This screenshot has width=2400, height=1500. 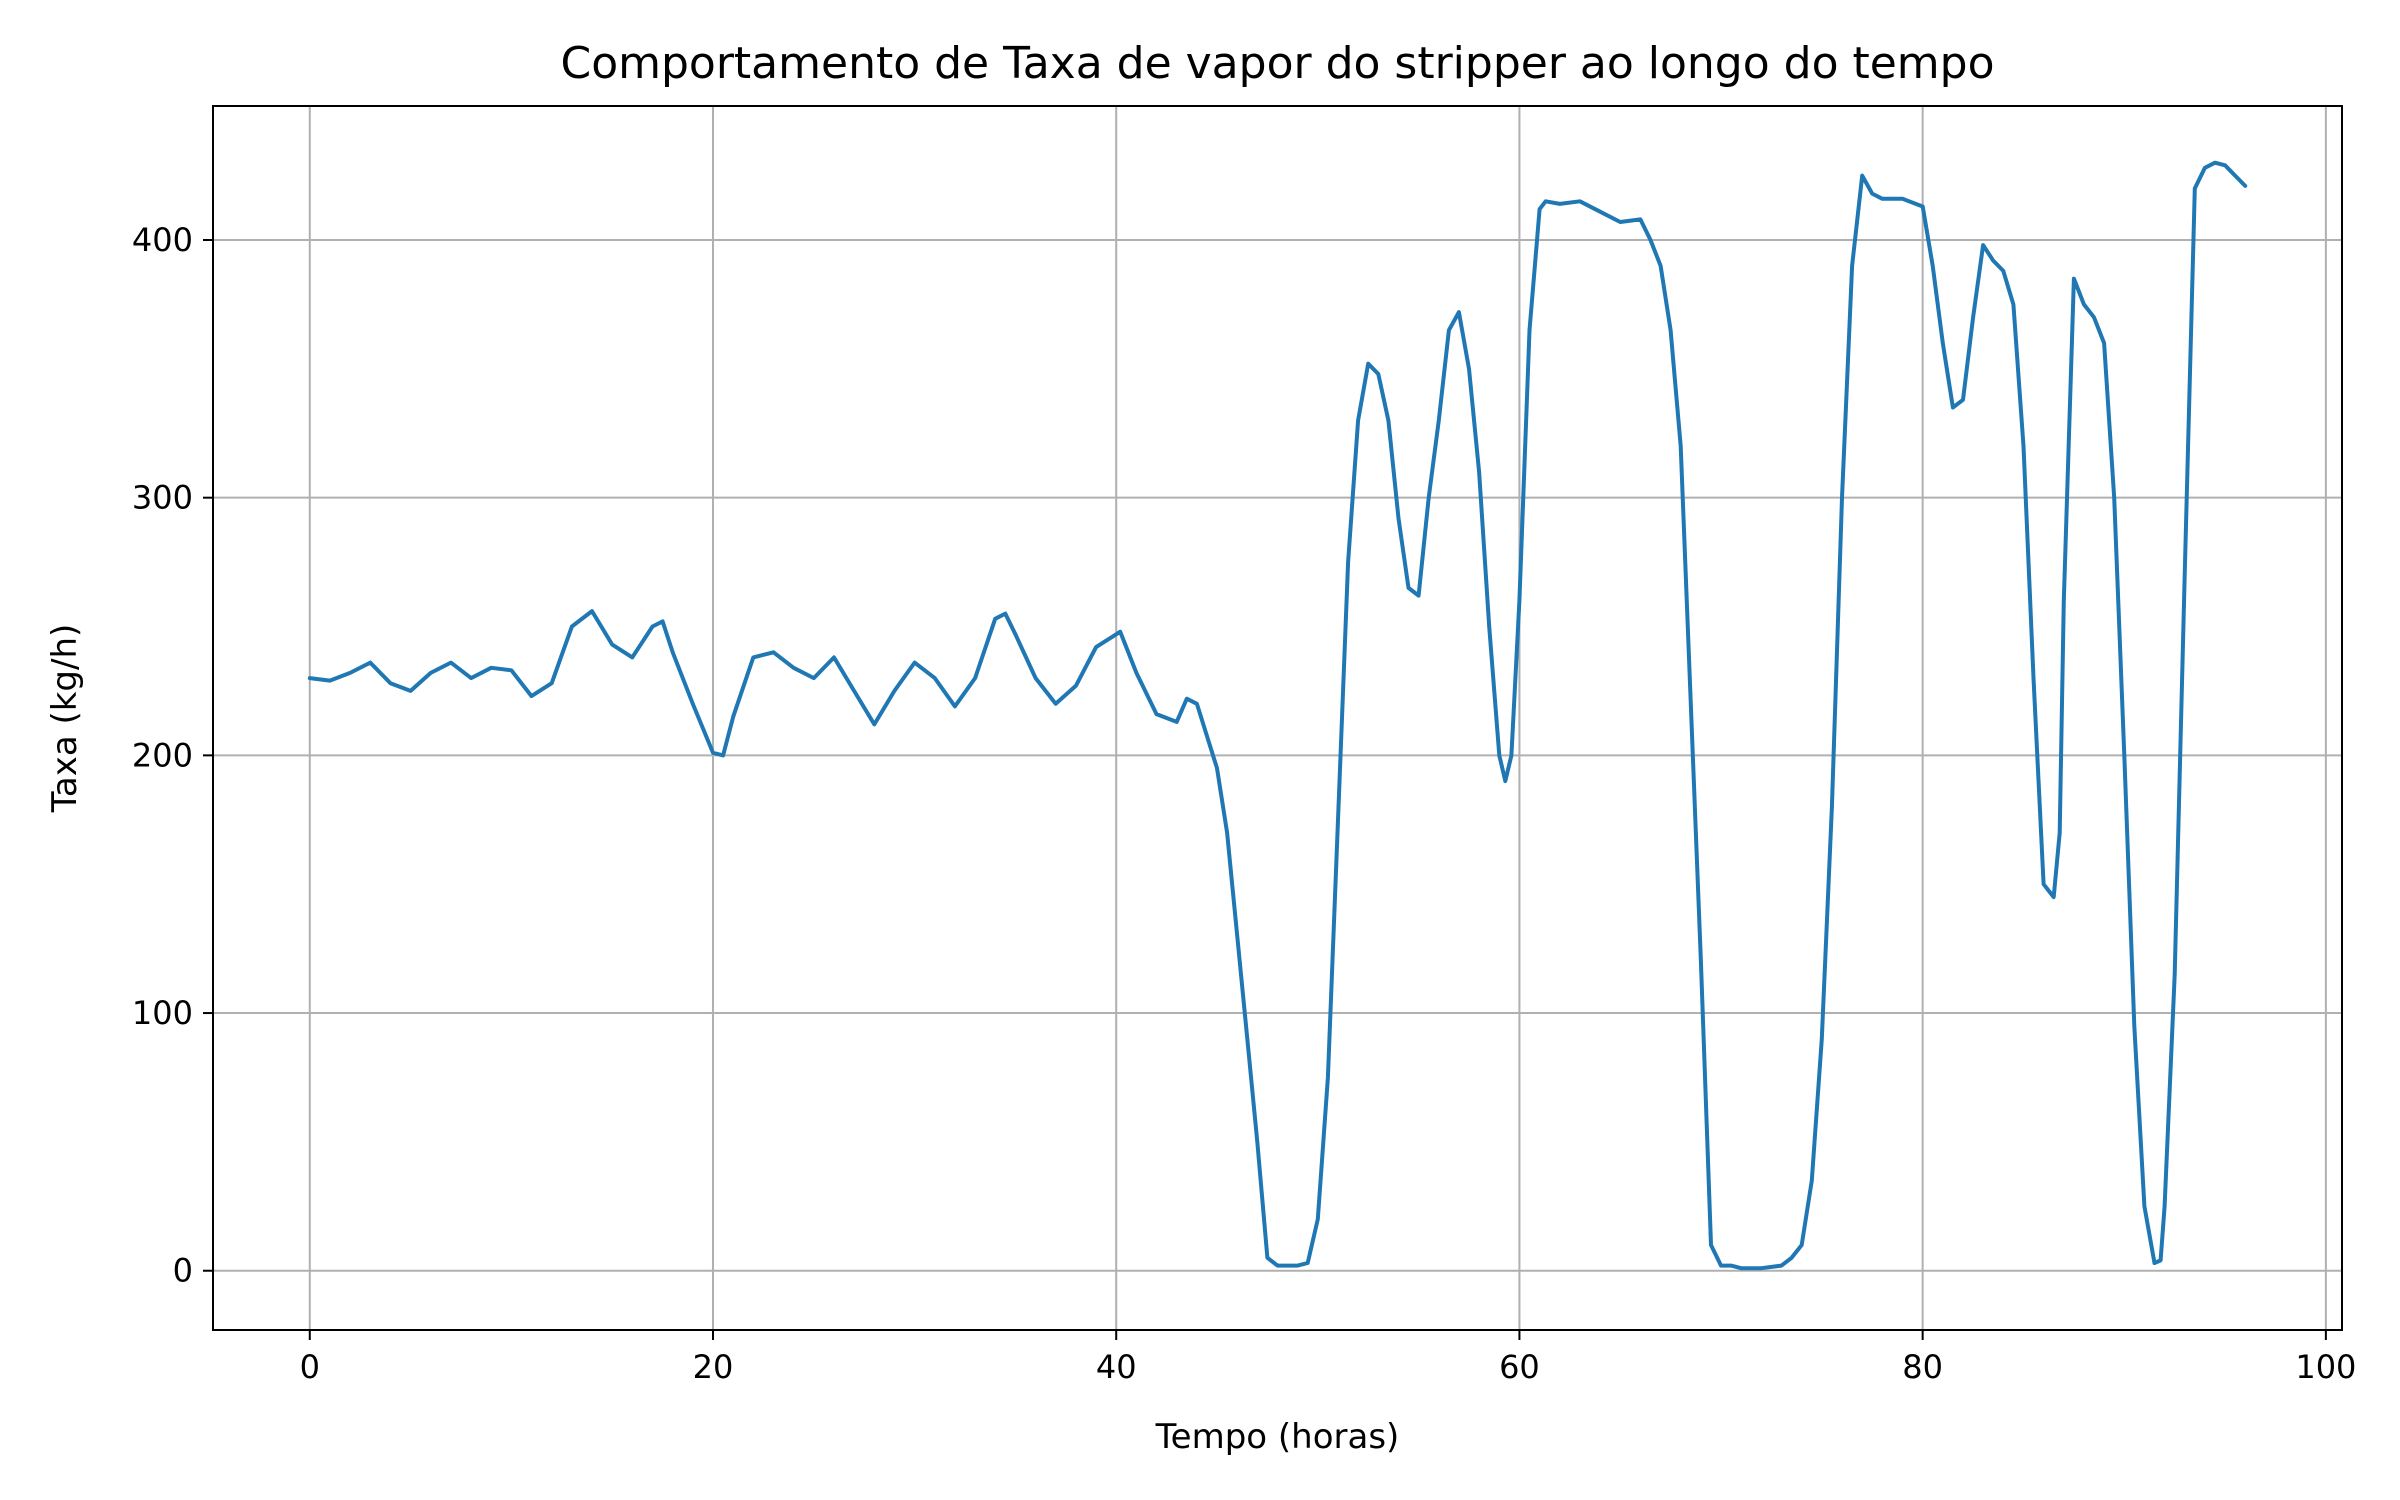 What do you see at coordinates (1277, 1437) in the screenshot?
I see `x-axis-label: Tempo (horas)` at bounding box center [1277, 1437].